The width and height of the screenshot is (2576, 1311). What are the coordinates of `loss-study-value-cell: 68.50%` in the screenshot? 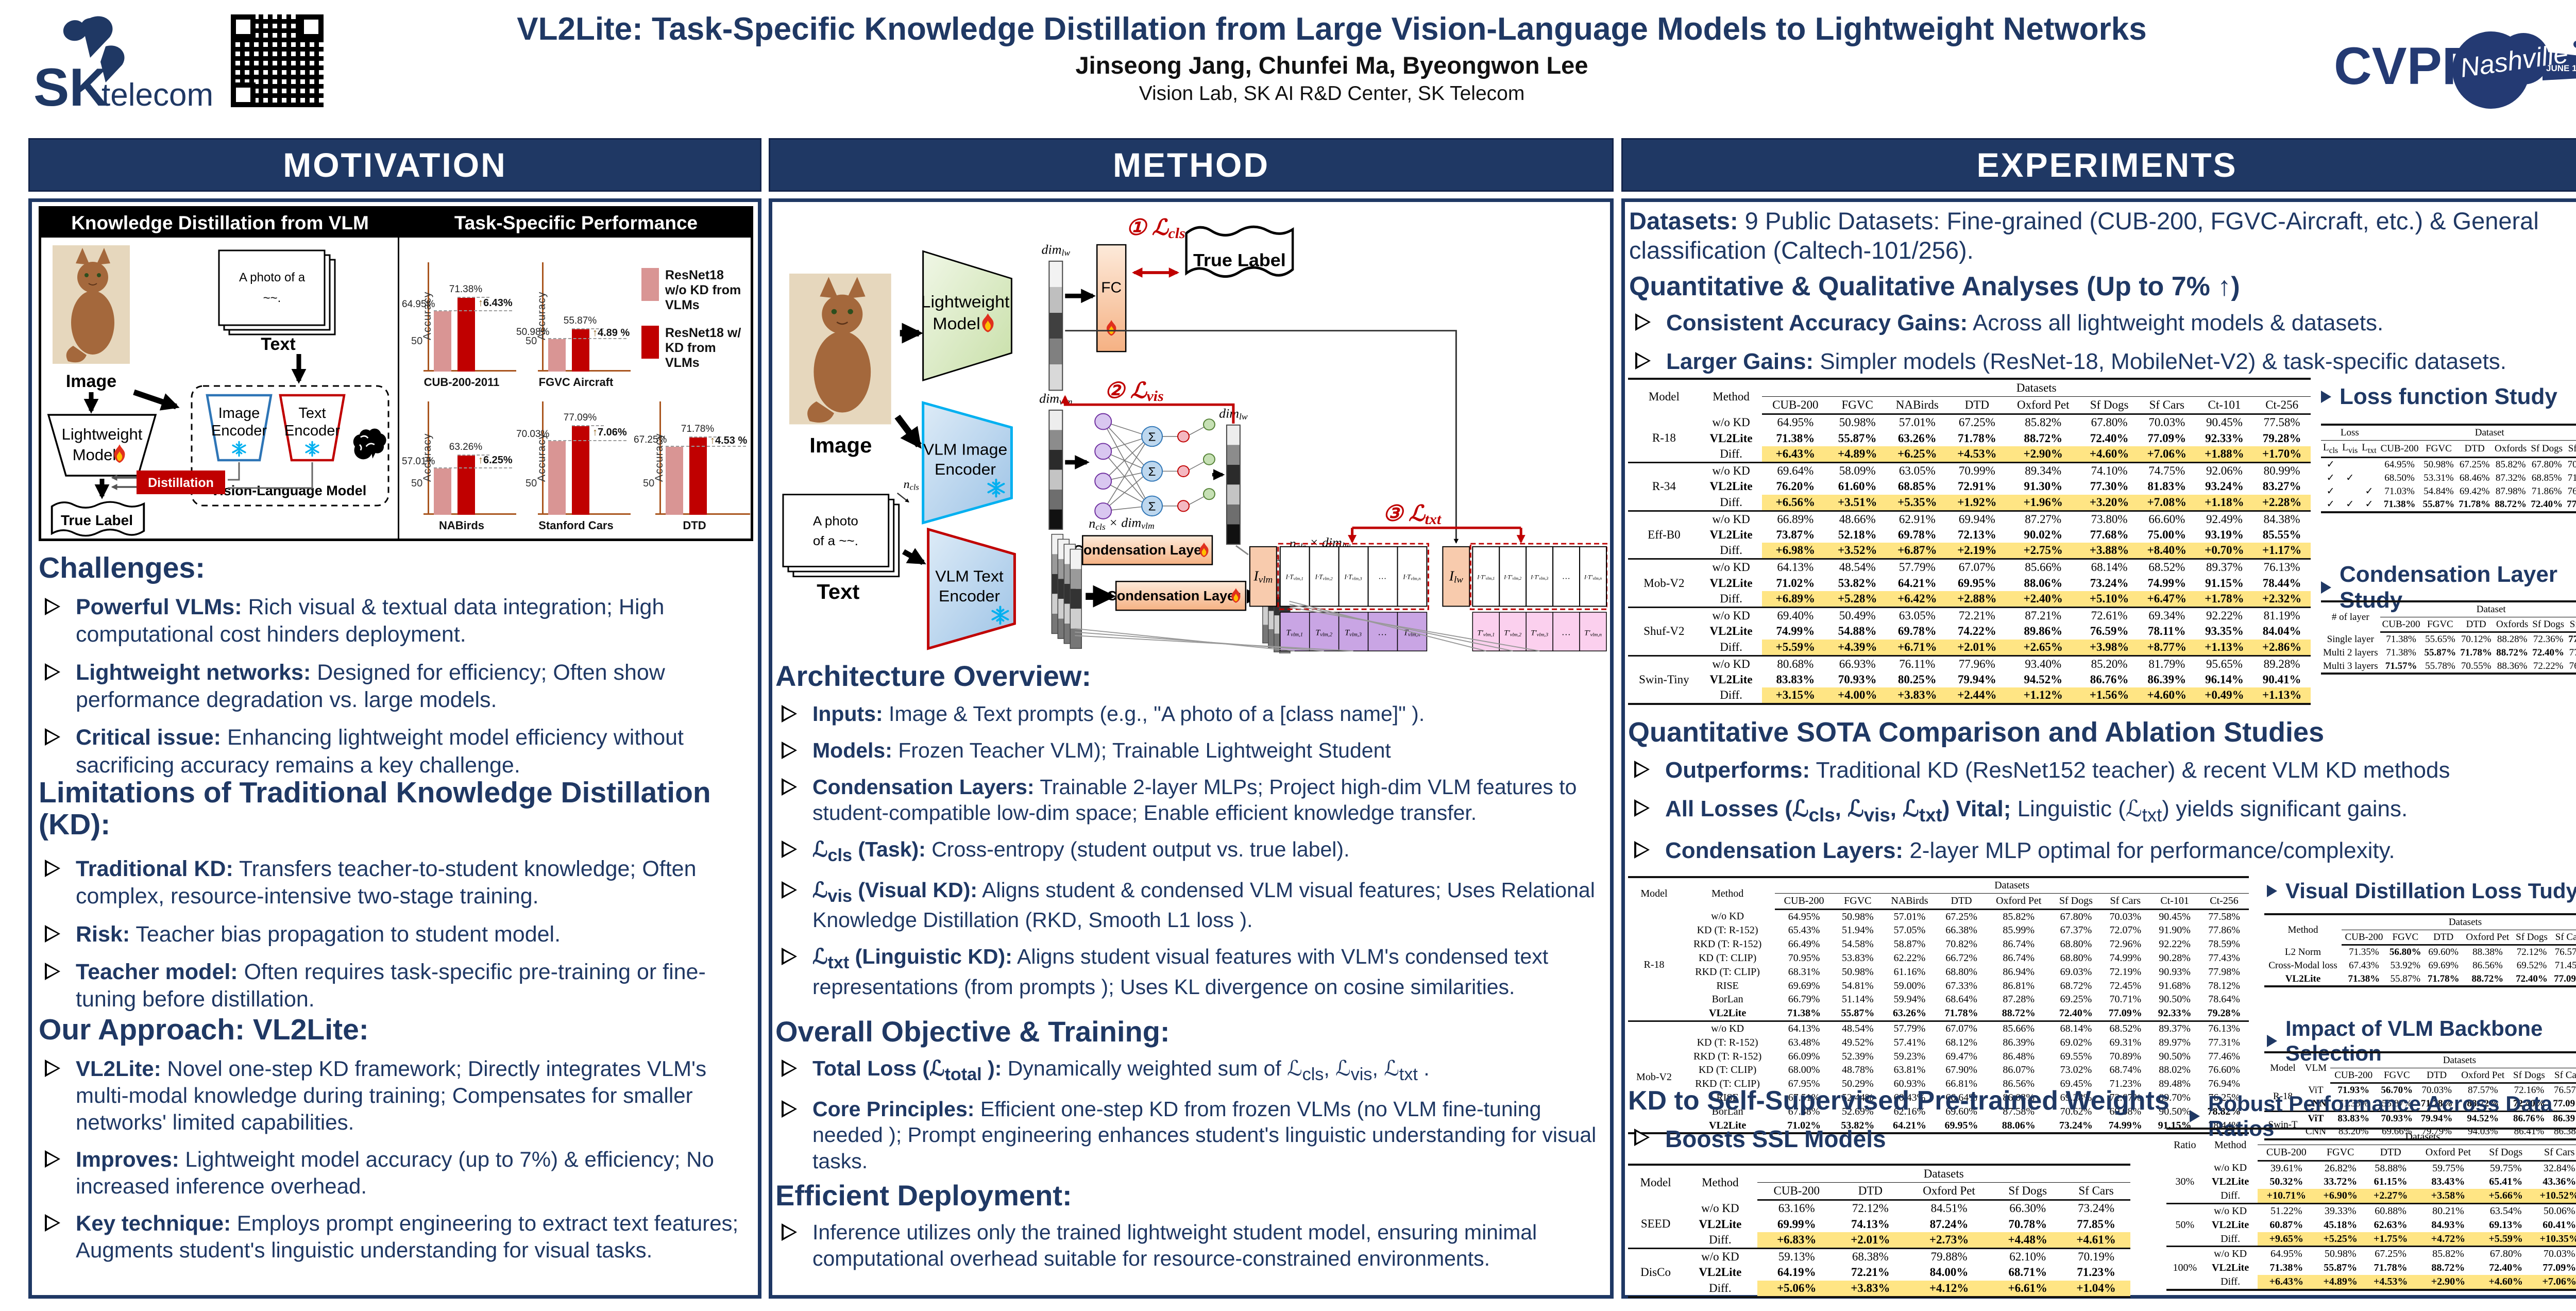 It's located at (2399, 478).